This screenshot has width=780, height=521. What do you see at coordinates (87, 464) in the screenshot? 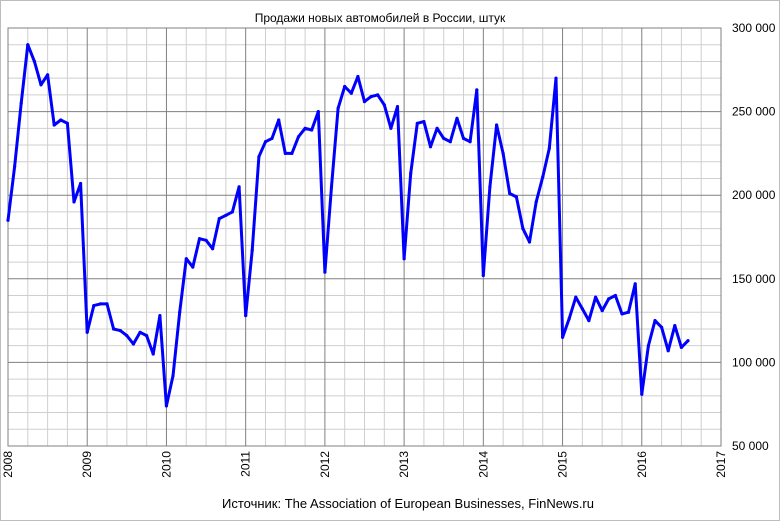
I see `x-tick-label: 2009` at bounding box center [87, 464].